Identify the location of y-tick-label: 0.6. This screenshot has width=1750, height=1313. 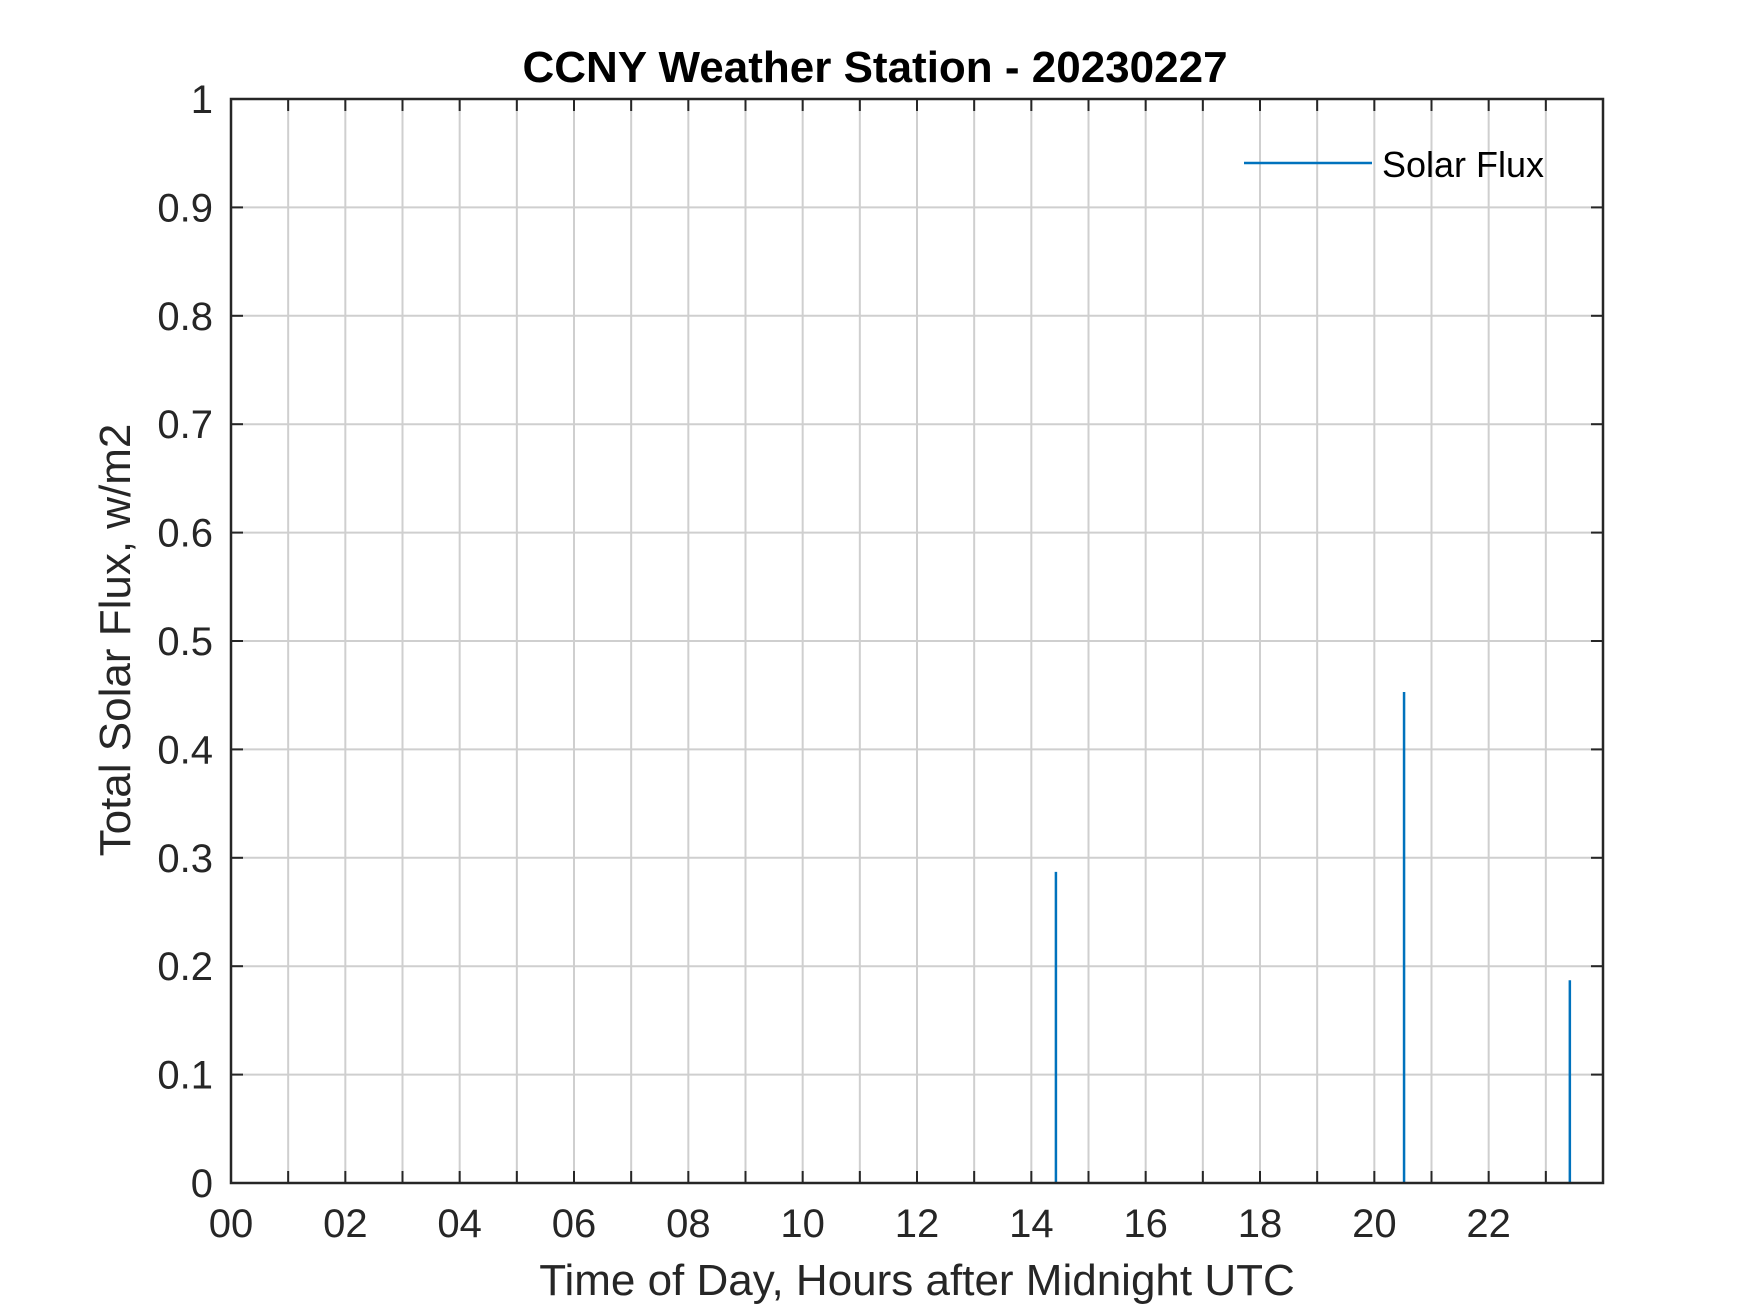
(185, 534).